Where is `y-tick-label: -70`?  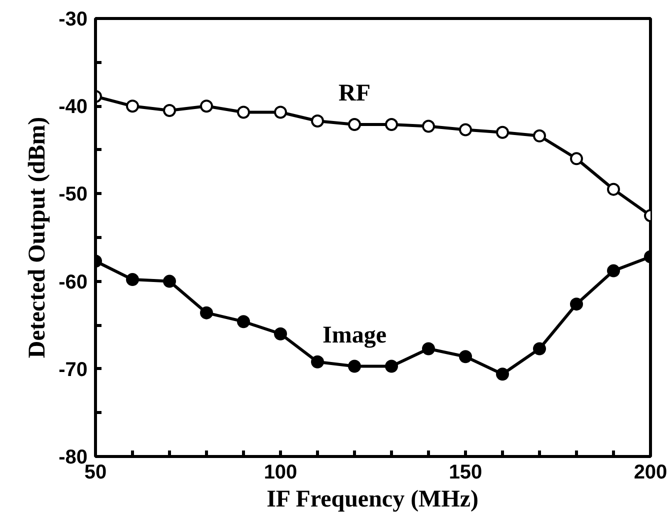 y-tick-label: -70 is located at coordinates (73, 369).